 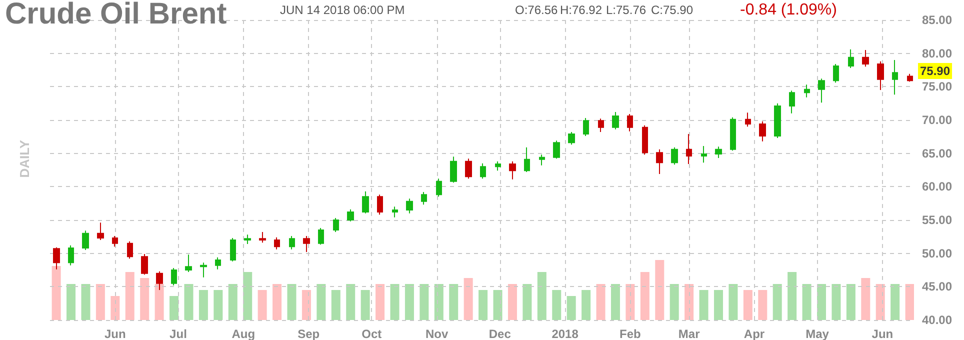 I want to click on y-tick-label: 80.00, so click(x=937, y=53).